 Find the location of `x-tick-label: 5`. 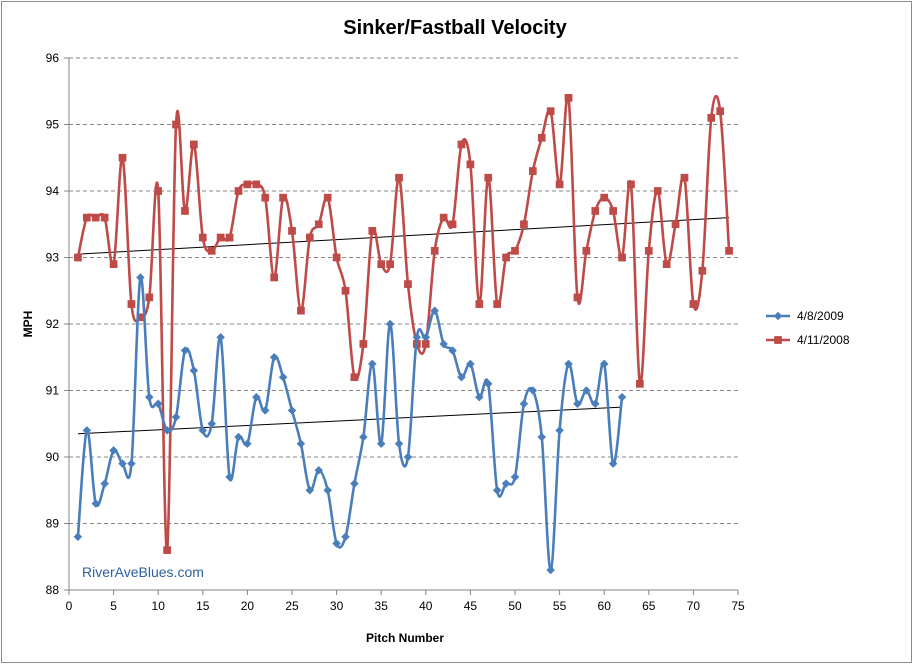

x-tick-label: 5 is located at coordinates (113, 606).